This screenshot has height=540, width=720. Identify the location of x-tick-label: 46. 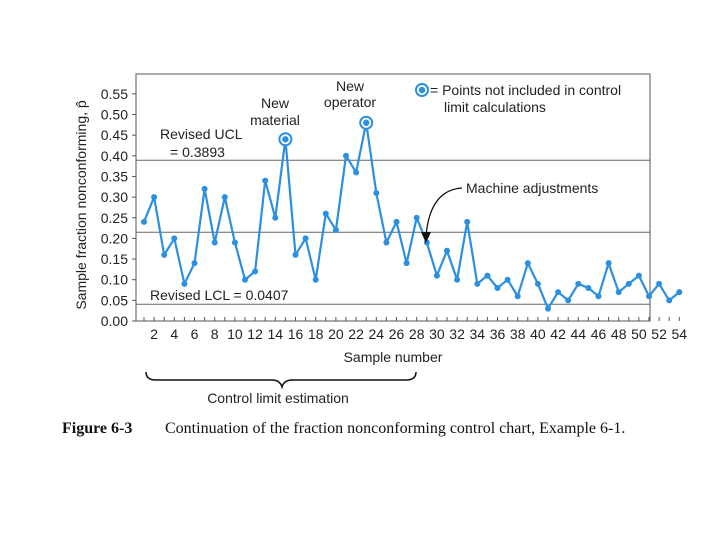
(599, 334).